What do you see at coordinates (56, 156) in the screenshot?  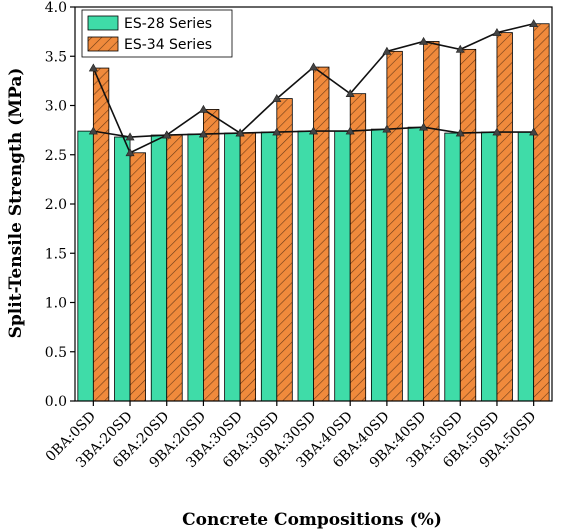 I see `y-tick-label-5: 2.5` at bounding box center [56, 156].